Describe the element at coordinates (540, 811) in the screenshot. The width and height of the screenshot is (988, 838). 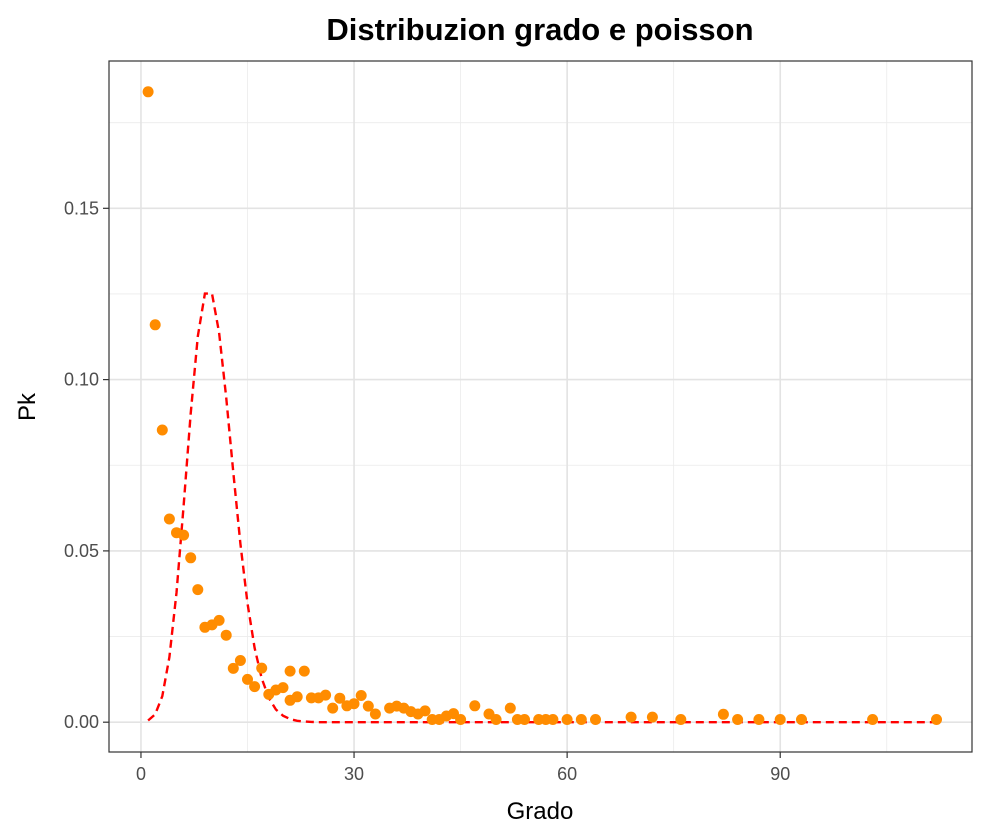
I see `x-axis-title: Grado` at that location.